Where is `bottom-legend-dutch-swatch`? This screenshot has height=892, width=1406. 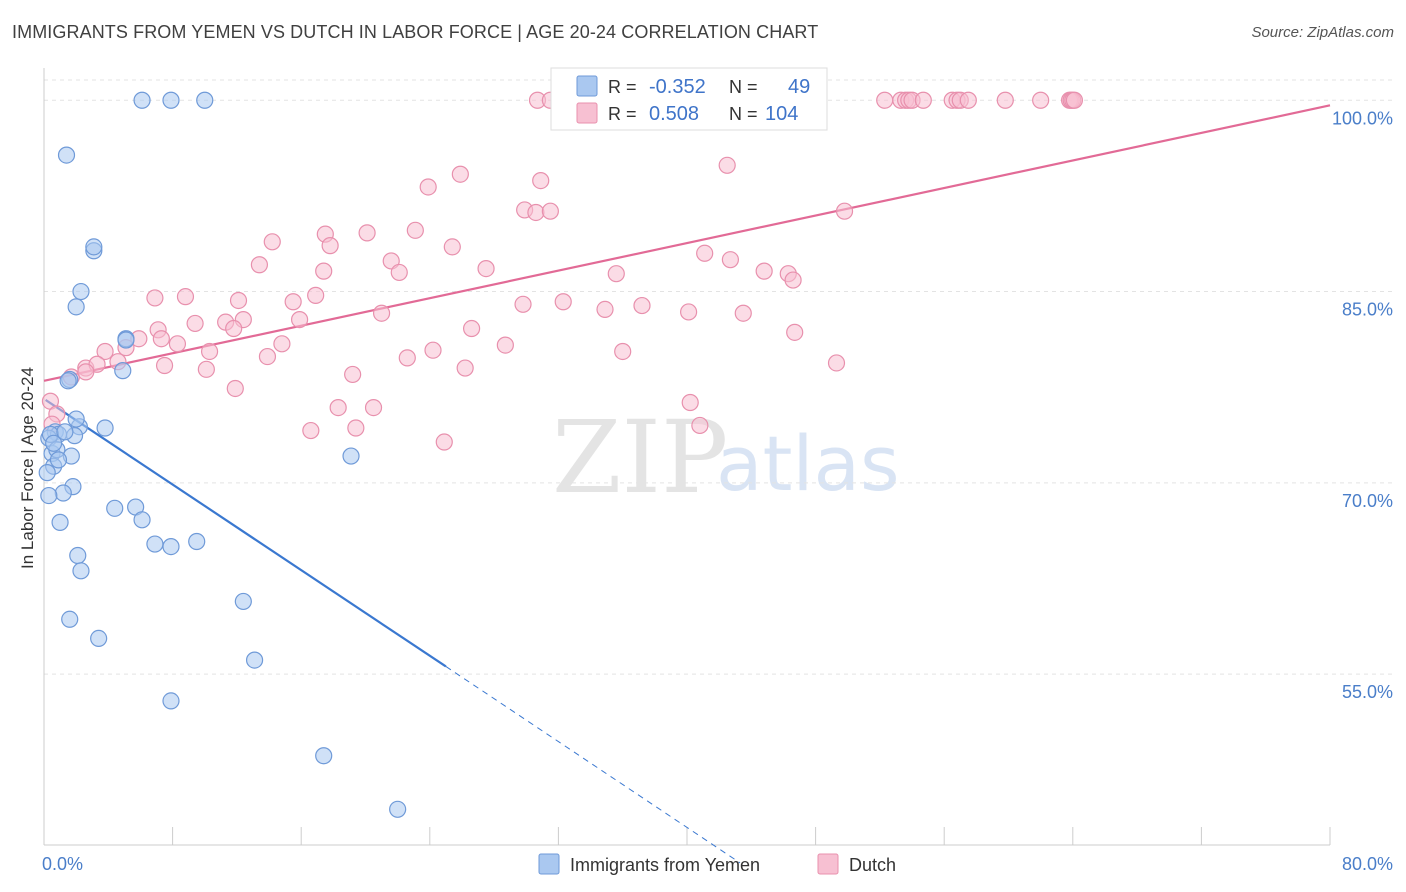
bottom-legend-dutch-swatch is located at coordinates (828, 864).